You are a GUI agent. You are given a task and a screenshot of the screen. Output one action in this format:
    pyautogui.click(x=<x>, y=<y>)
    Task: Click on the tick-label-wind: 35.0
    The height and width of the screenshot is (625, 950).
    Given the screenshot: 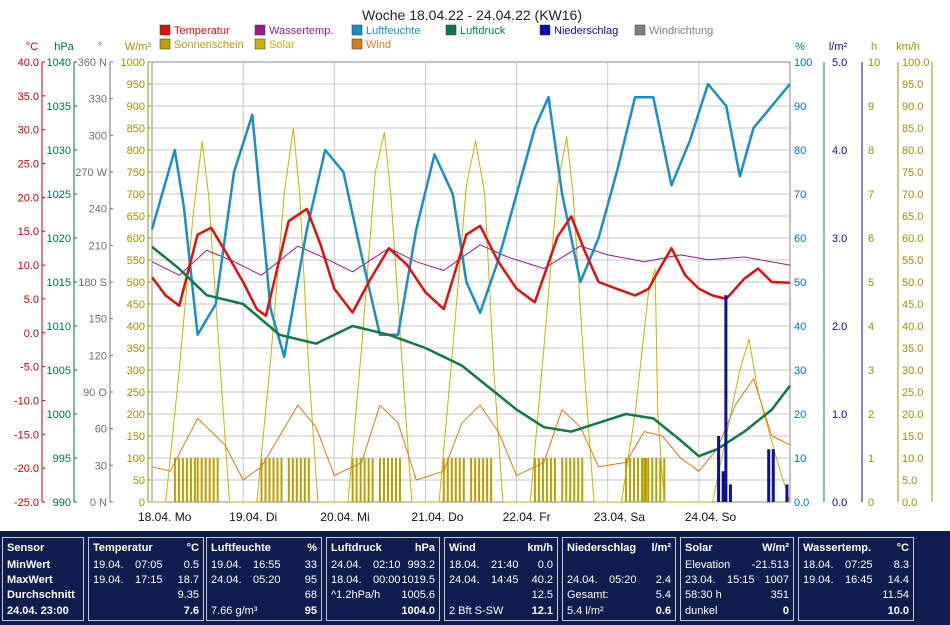 What is the action you would take?
    pyautogui.click(x=912, y=349)
    